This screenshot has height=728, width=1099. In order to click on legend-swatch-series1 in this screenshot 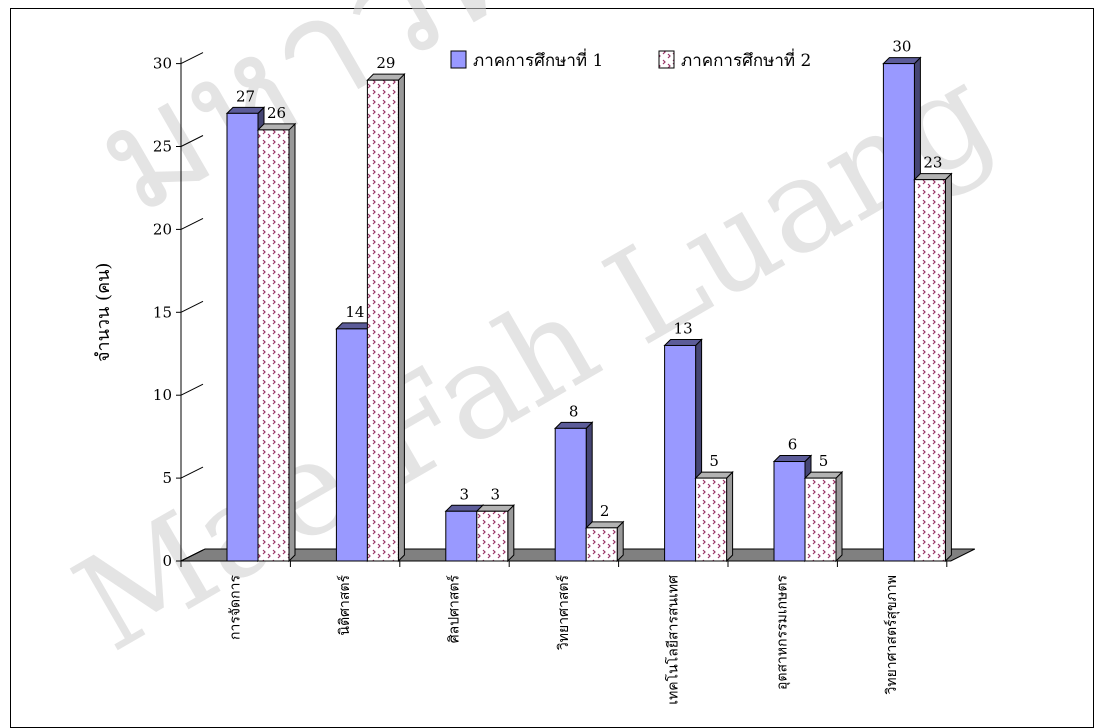, I will do `click(458, 59)`.